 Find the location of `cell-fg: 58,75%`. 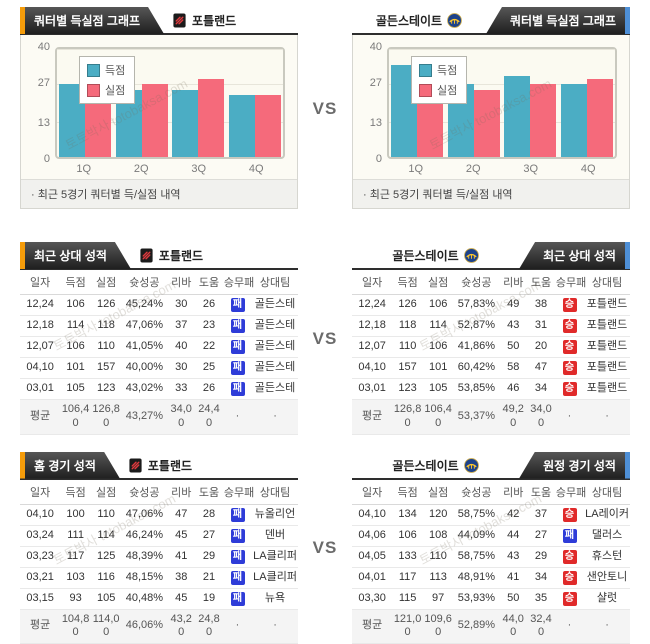

cell-fg: 58,75% is located at coordinates (476, 514).